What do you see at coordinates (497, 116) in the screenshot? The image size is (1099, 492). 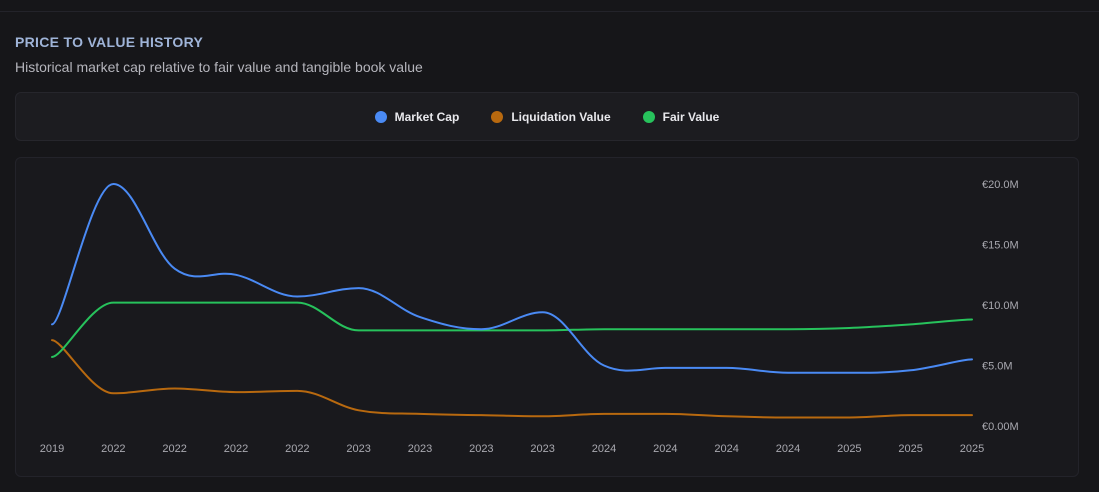 I see `legend-dot-liquidation-value` at bounding box center [497, 116].